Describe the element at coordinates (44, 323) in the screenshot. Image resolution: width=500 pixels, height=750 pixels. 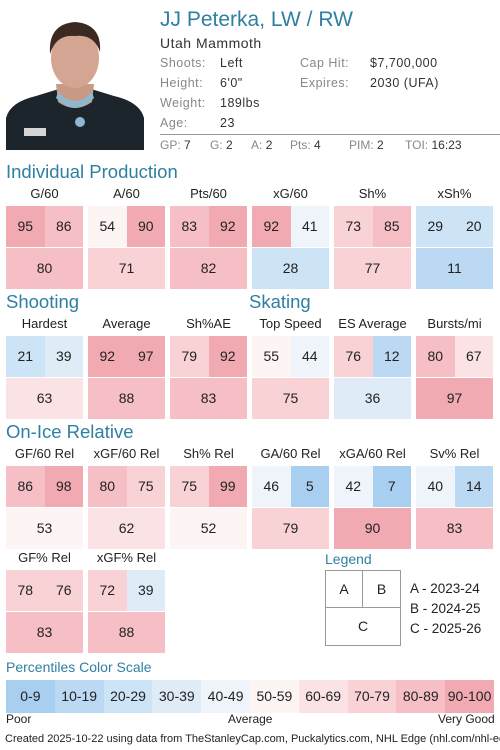
I see `metric-title: Hardest` at that location.